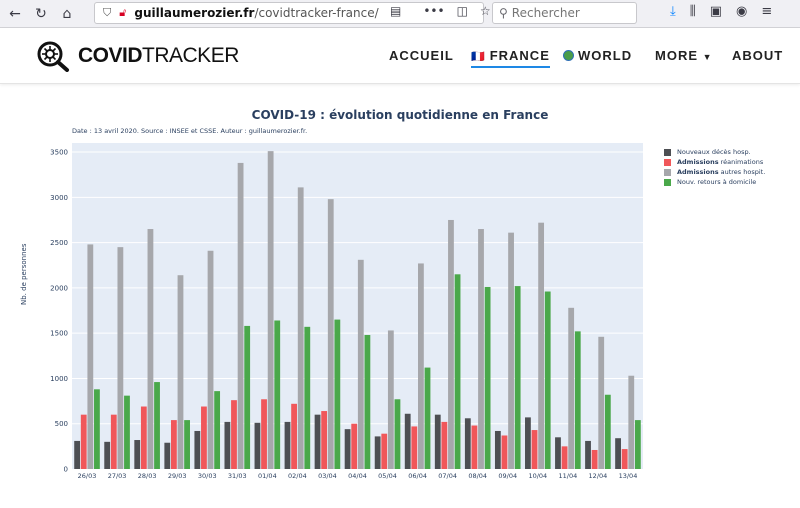  I want to click on bar-4-01/04, so click(277, 394).